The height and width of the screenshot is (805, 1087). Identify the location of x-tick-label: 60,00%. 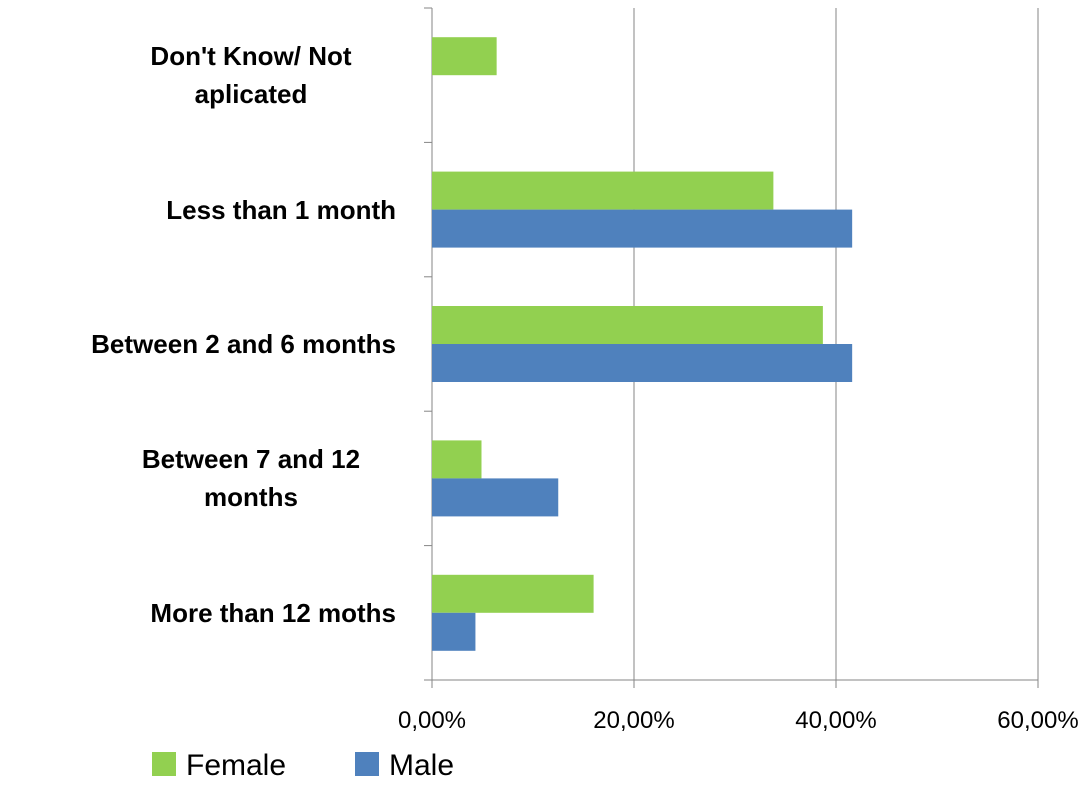
(1037, 720).